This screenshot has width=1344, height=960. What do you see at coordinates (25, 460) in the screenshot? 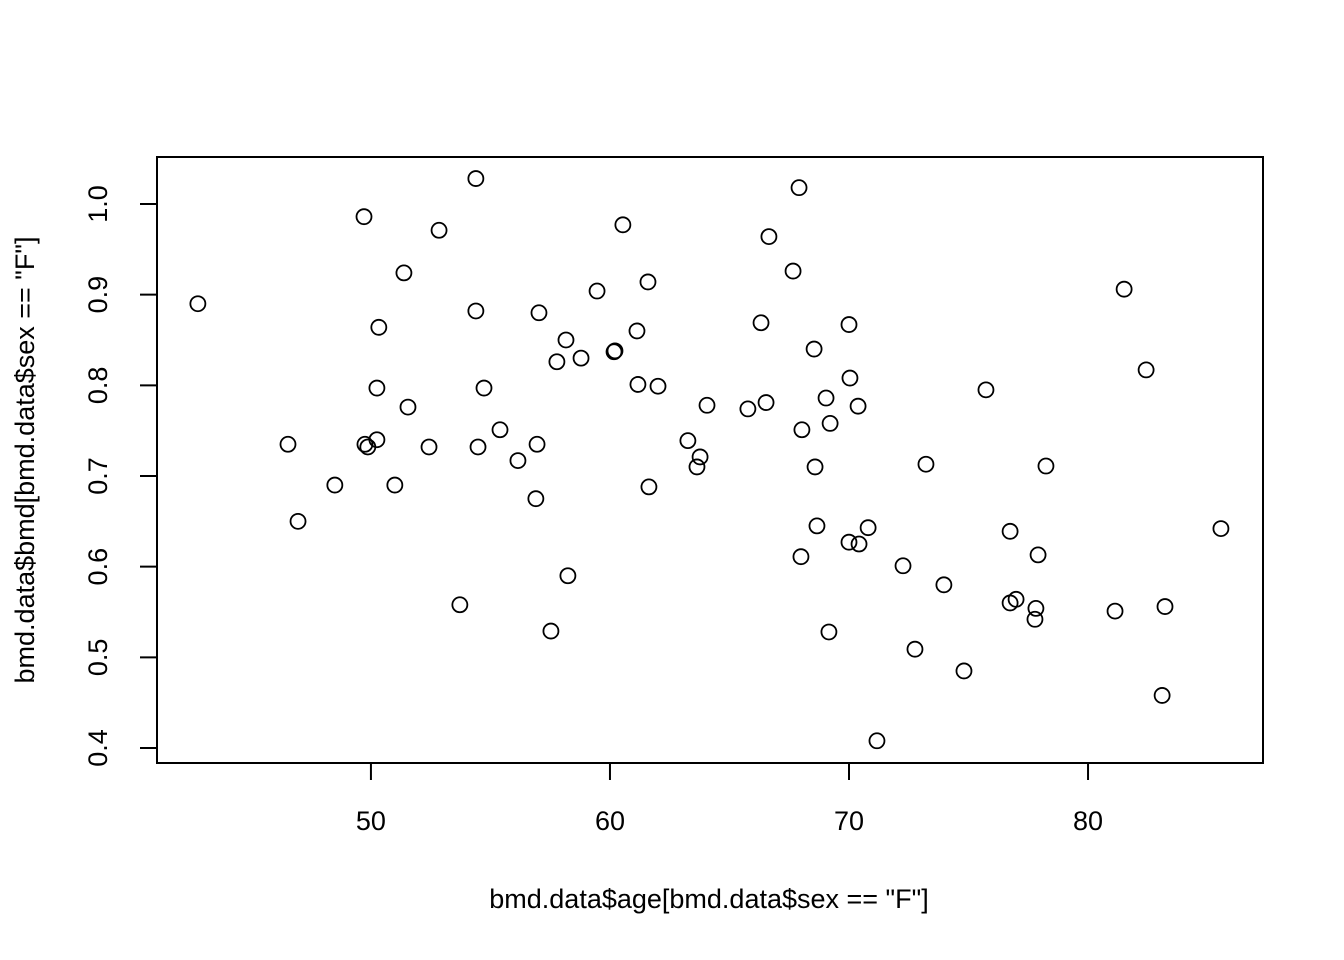
I see `y-axis-label: bmd.data$bmd[bmd.data$sex == "F"]` at bounding box center [25, 460].